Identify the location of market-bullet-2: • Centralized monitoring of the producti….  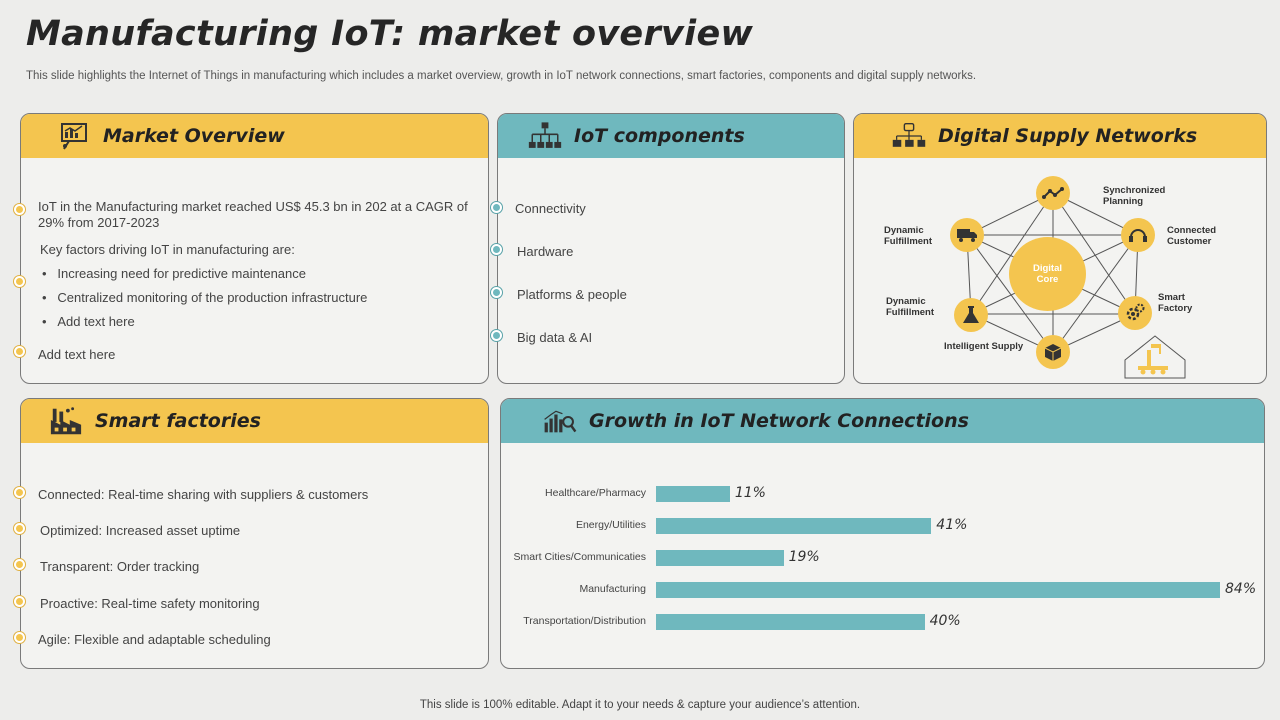
(205, 297).